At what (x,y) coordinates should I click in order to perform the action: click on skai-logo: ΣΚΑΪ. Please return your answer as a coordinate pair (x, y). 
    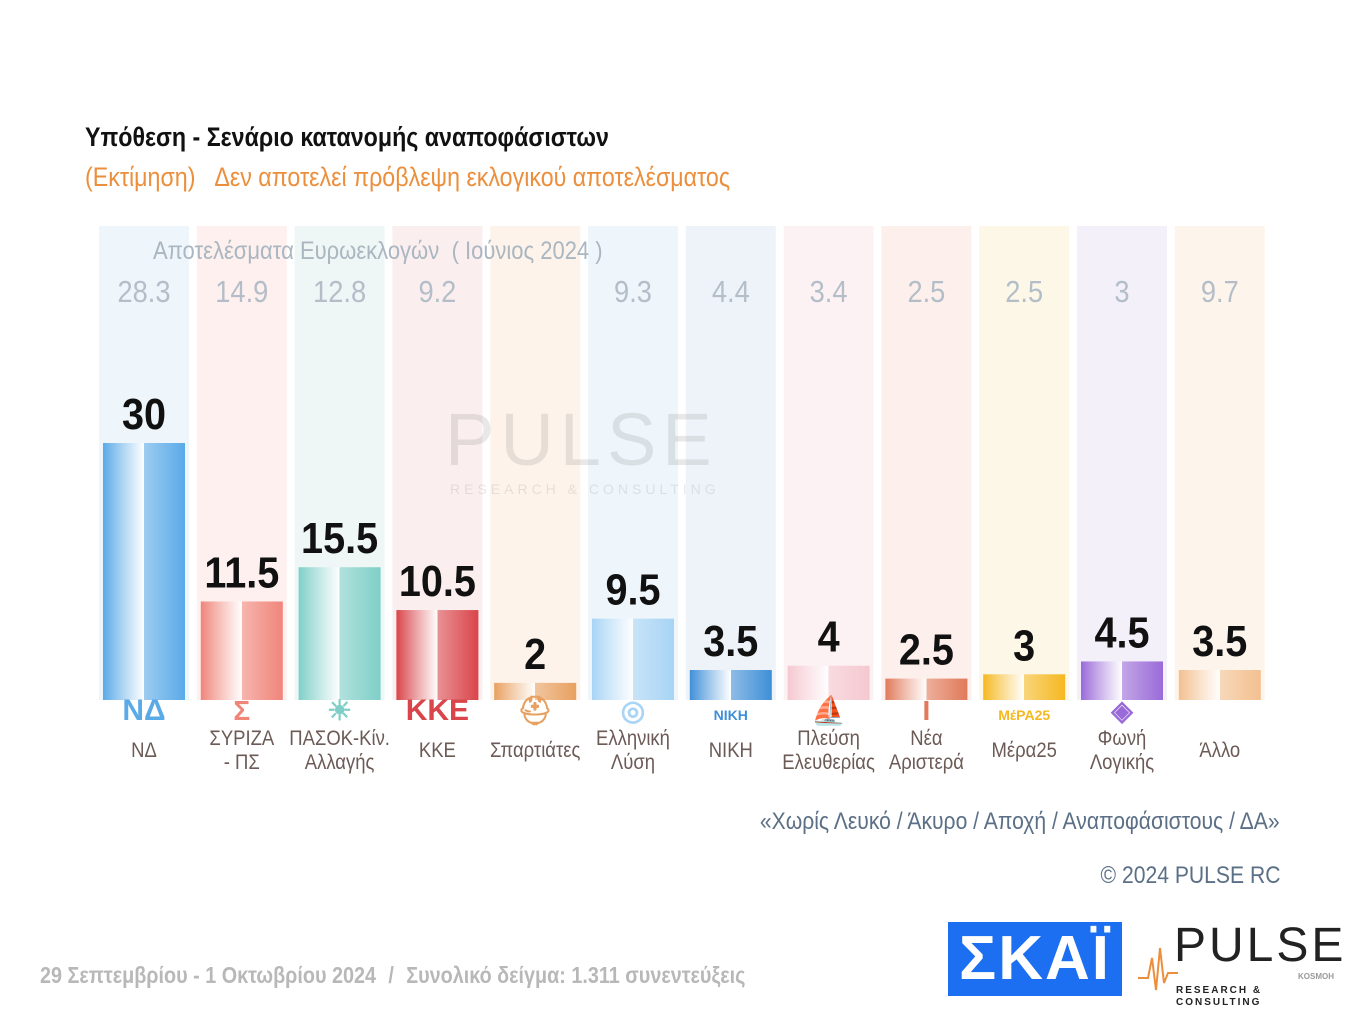
    Looking at the image, I should click on (1035, 959).